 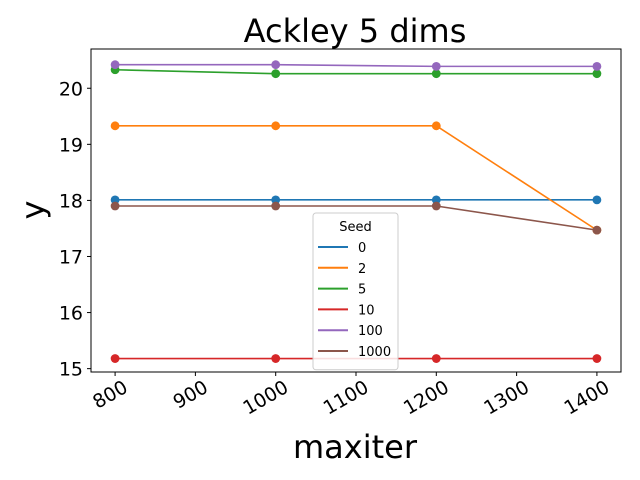 What do you see at coordinates (366, 310) in the screenshot?
I see `legend-label-10: 10` at bounding box center [366, 310].